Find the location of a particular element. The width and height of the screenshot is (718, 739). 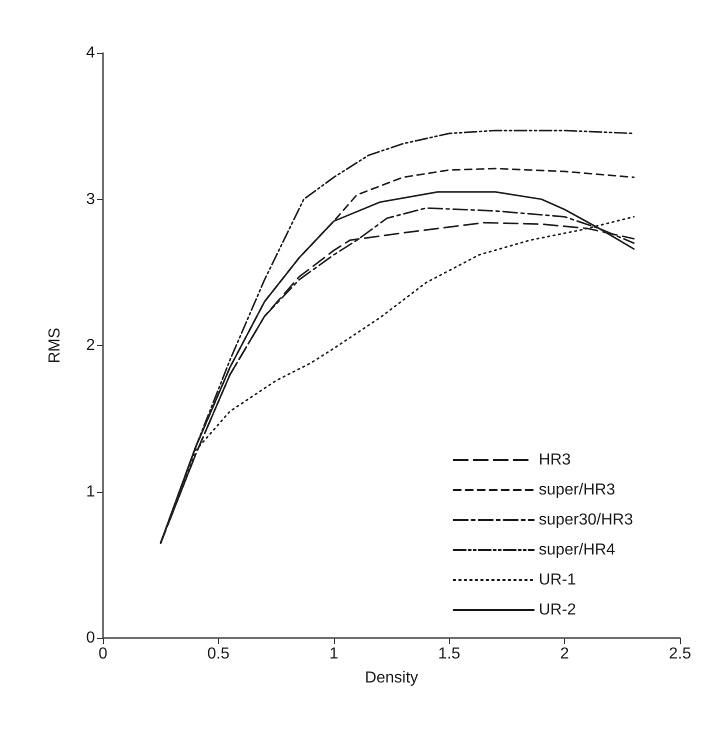

y-tick-label: 0 is located at coordinates (91, 638).